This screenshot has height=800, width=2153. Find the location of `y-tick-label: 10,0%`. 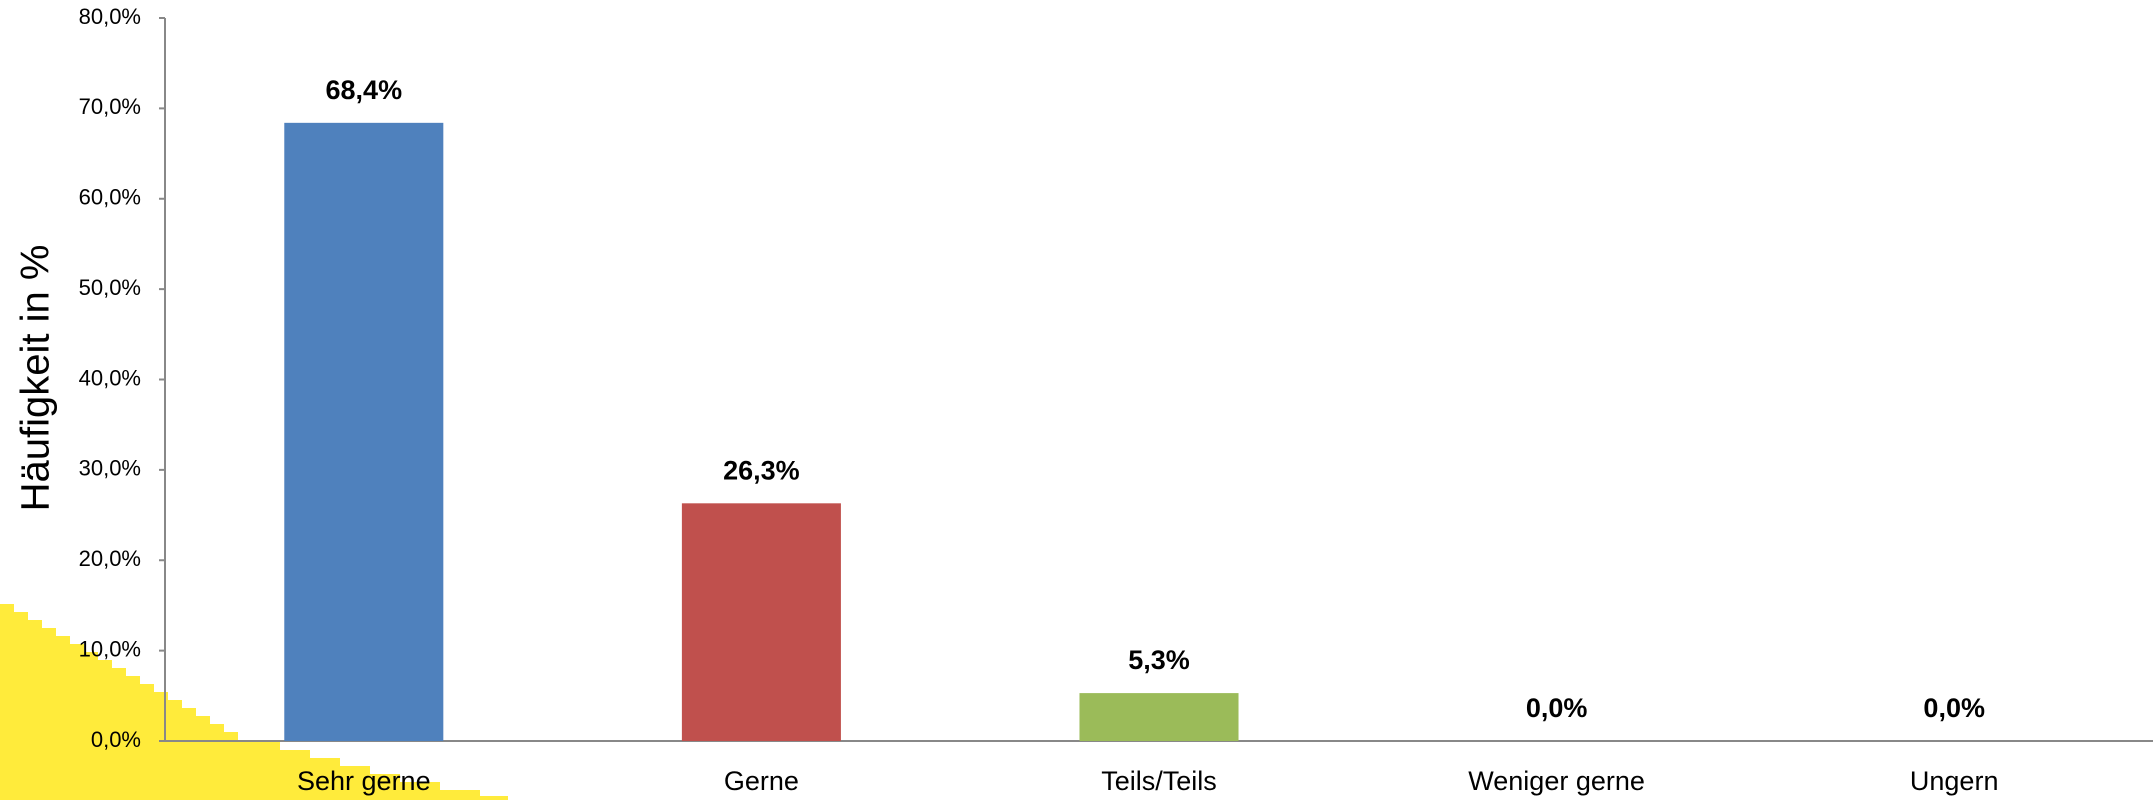

y-tick-label: 10,0% is located at coordinates (110, 648).